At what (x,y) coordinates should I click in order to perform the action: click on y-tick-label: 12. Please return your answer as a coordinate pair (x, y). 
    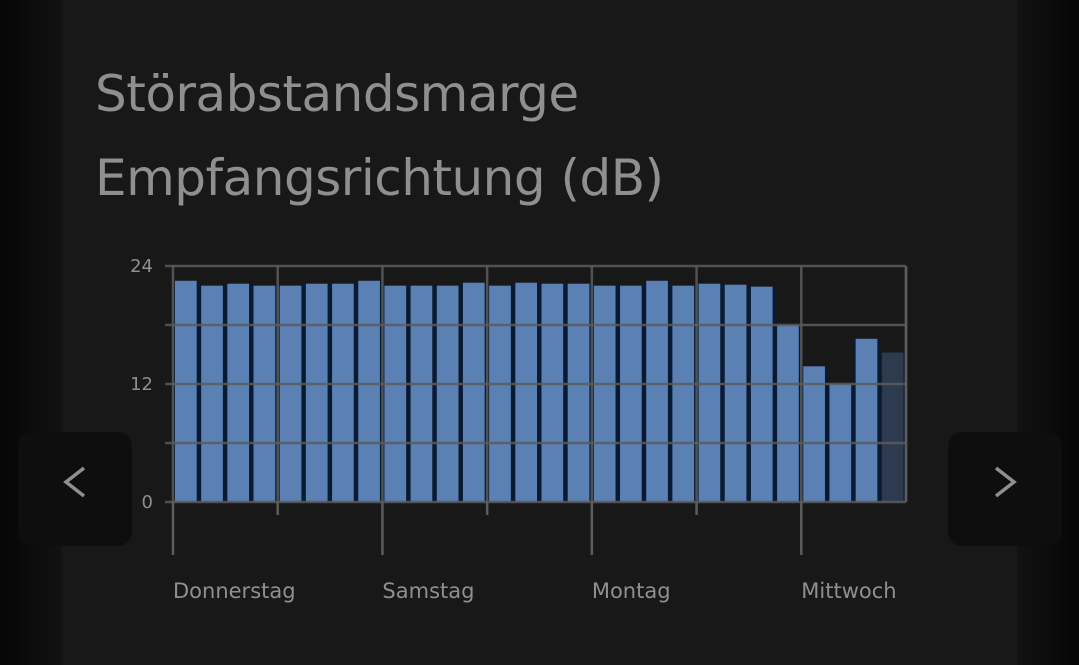
    Looking at the image, I should click on (141, 384).